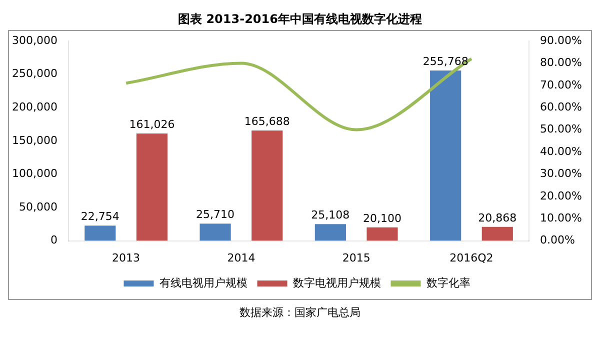  I want to click on y2-tick-label: 50.00%, so click(561, 129).